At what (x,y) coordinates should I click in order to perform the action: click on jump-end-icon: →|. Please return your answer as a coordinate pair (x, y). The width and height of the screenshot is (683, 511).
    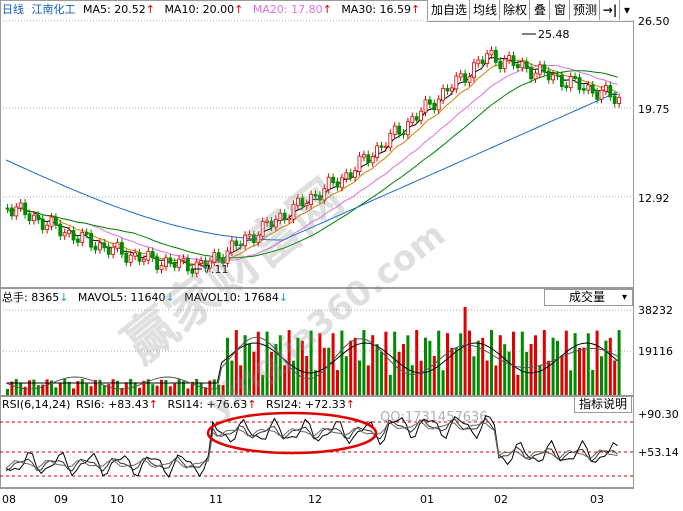
    Looking at the image, I should click on (609, 10).